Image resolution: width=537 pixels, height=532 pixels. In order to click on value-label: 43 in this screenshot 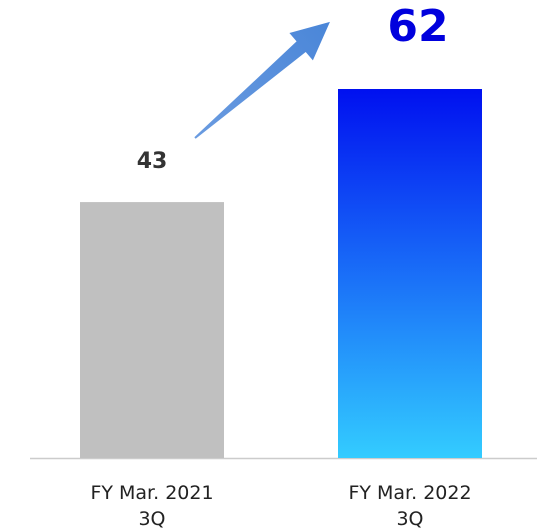, I will do `click(152, 161)`.